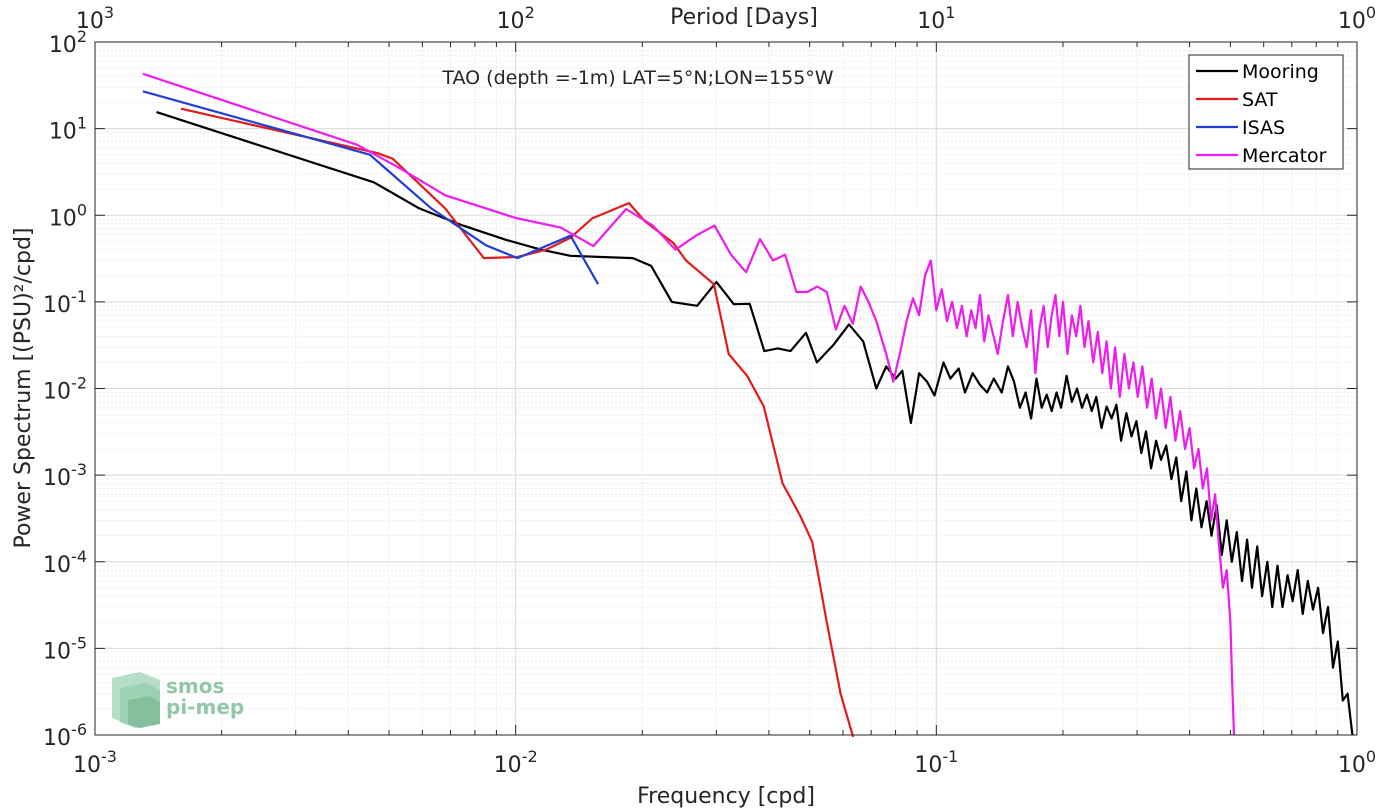 The image size is (1377, 809). What do you see at coordinates (195, 686) in the screenshot?
I see `logo-smos: smos` at bounding box center [195, 686].